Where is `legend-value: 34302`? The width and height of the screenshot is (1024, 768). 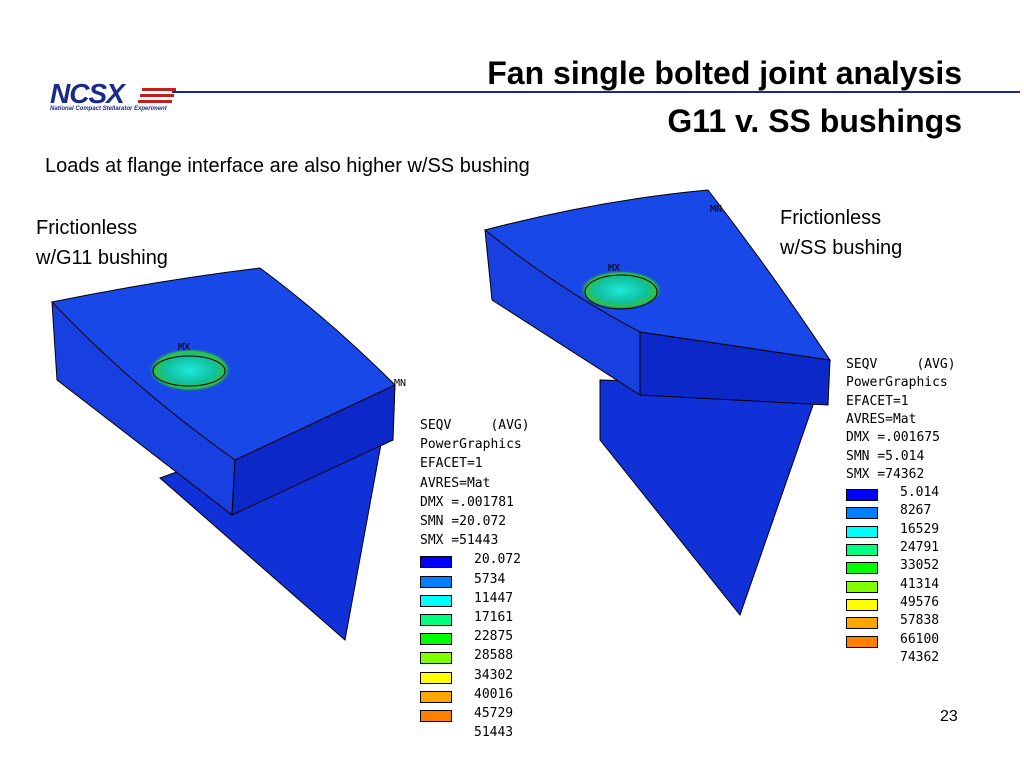 legend-value: 34302 is located at coordinates (494, 675).